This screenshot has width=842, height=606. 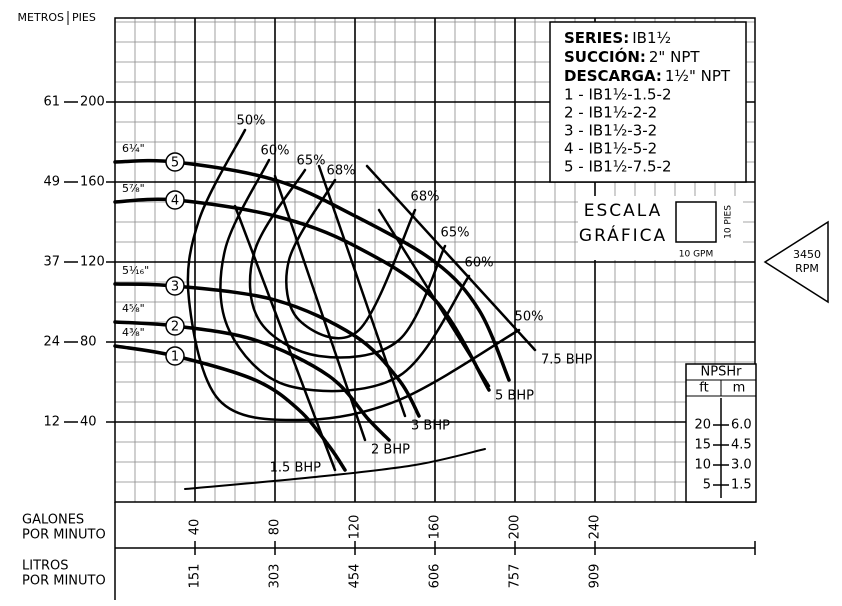 I want to click on info-label: SUCCIÓN:, so click(x=605, y=56).